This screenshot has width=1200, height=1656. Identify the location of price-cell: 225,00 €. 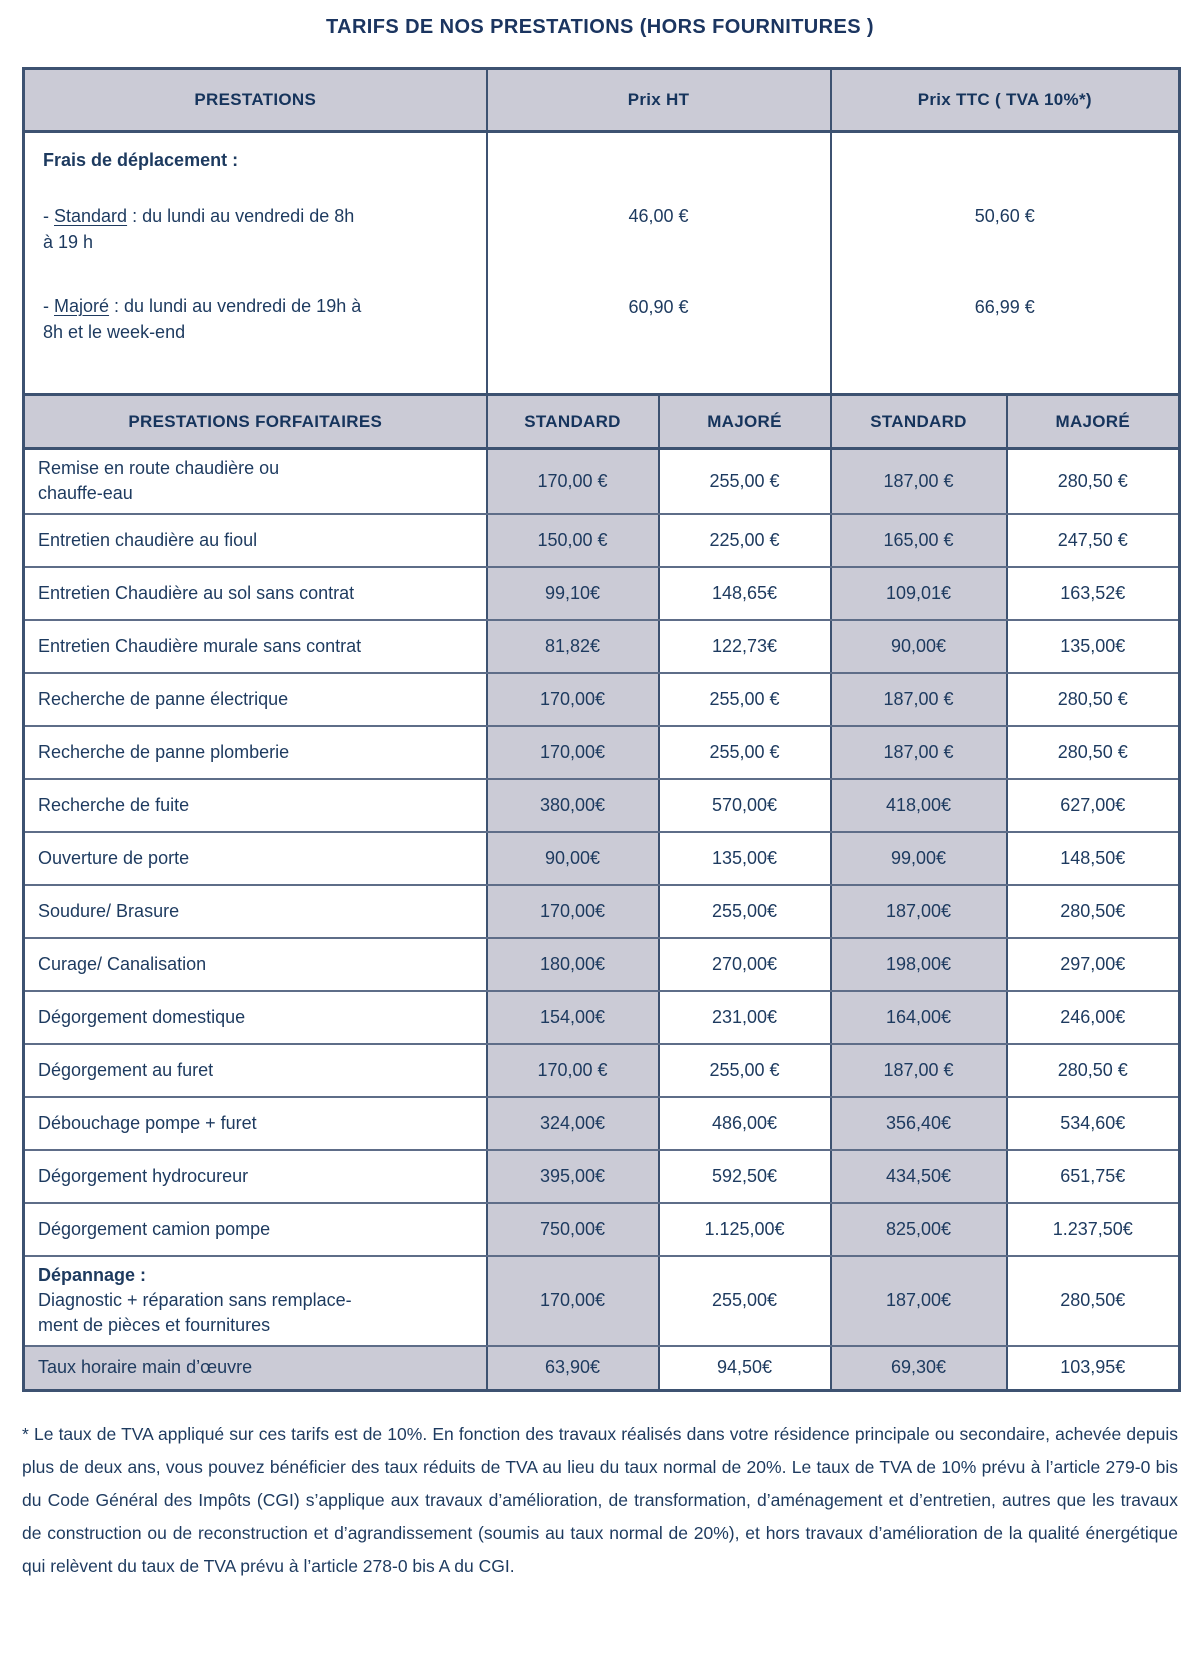
(744, 540).